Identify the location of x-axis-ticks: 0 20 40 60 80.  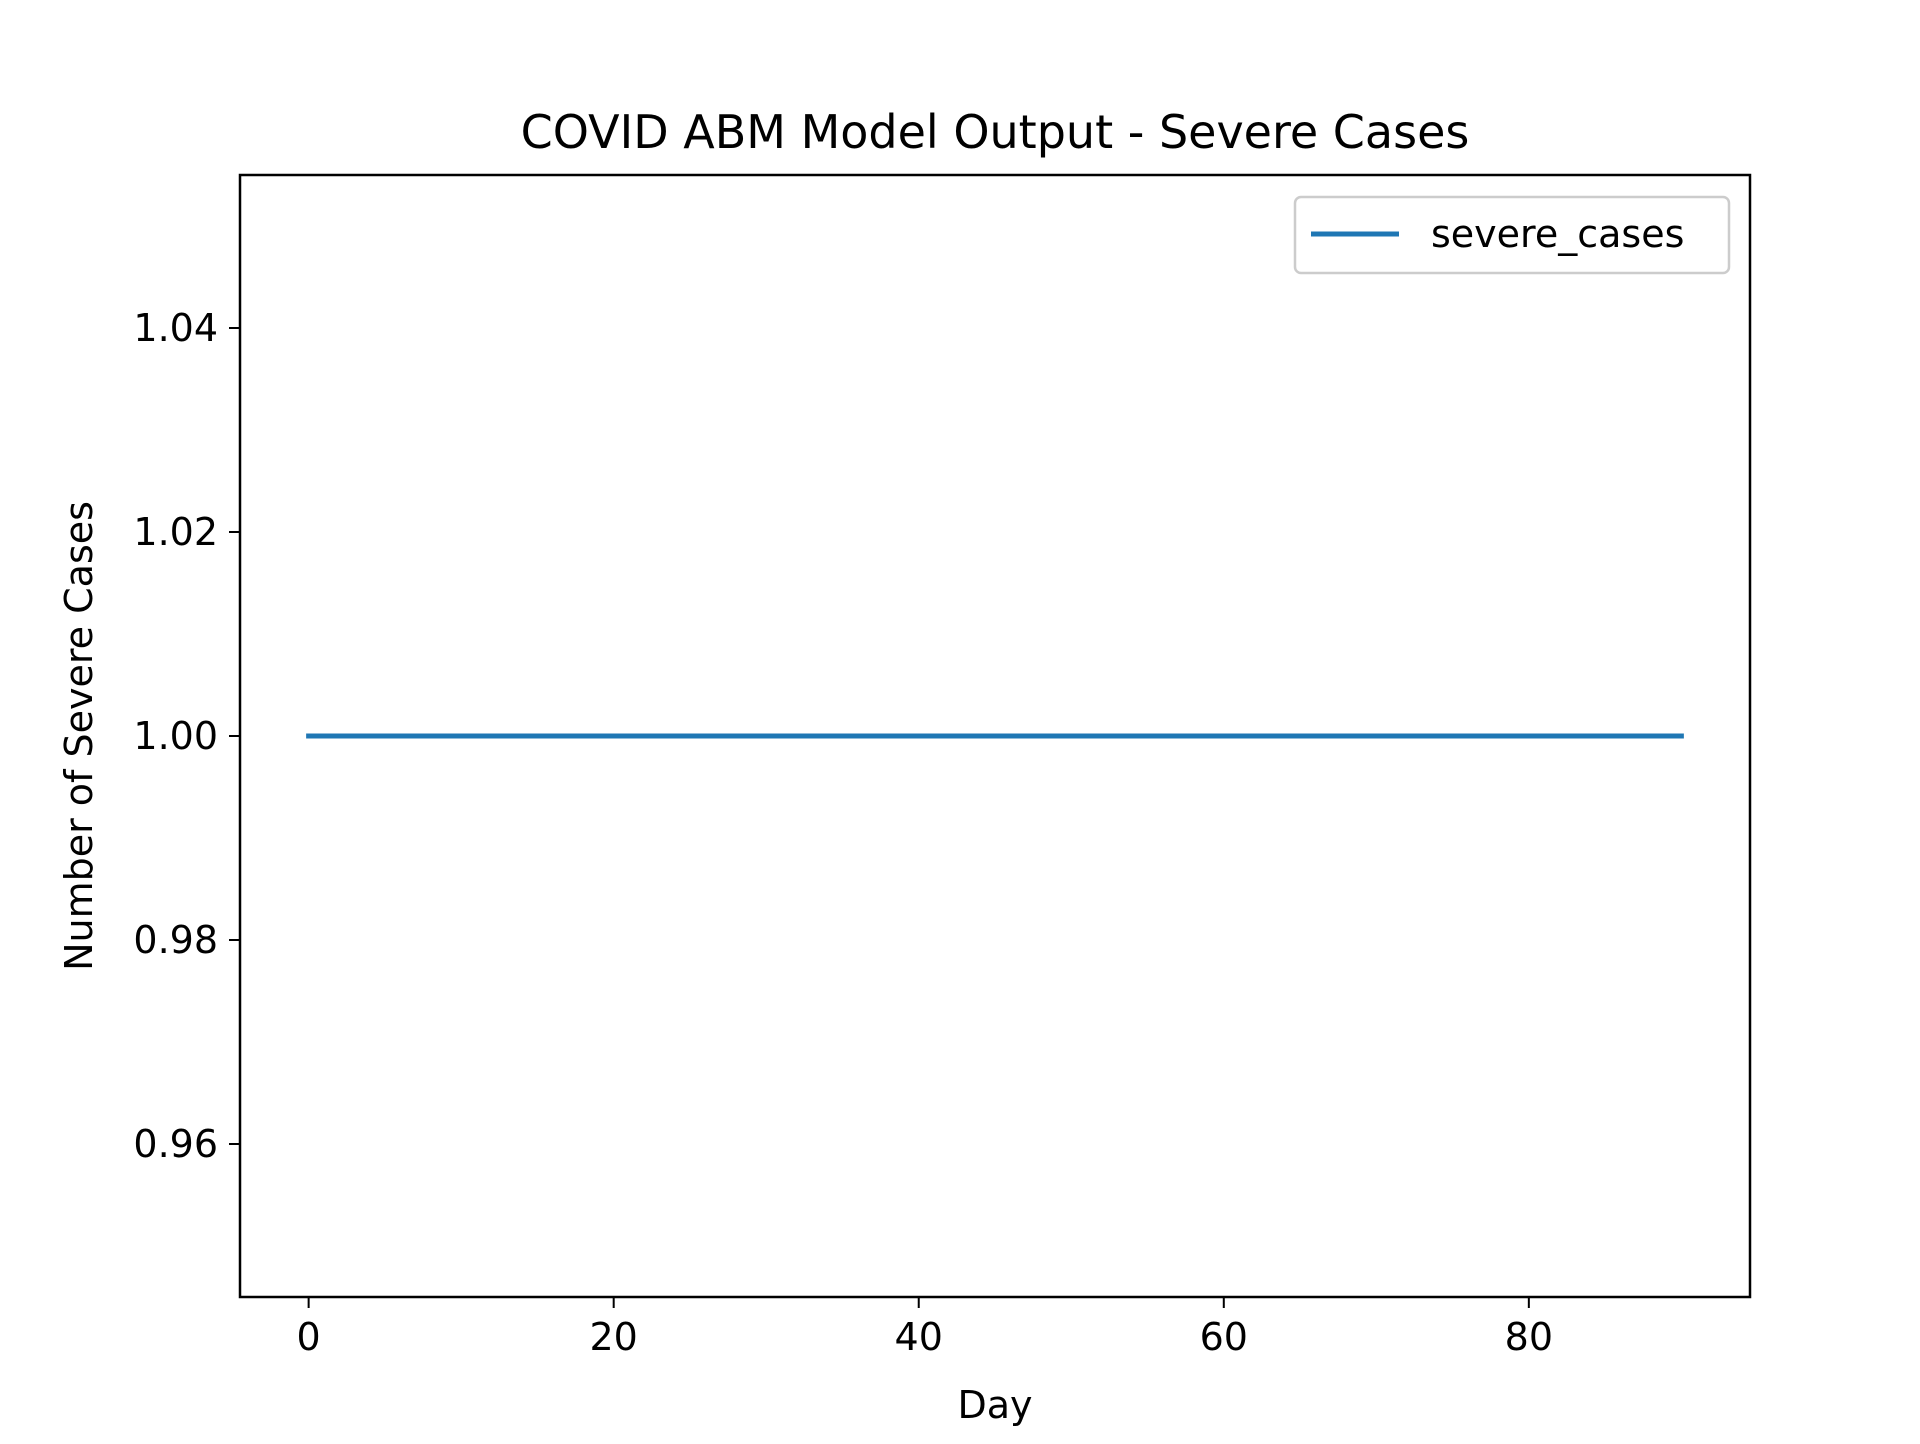
(925, 1328).